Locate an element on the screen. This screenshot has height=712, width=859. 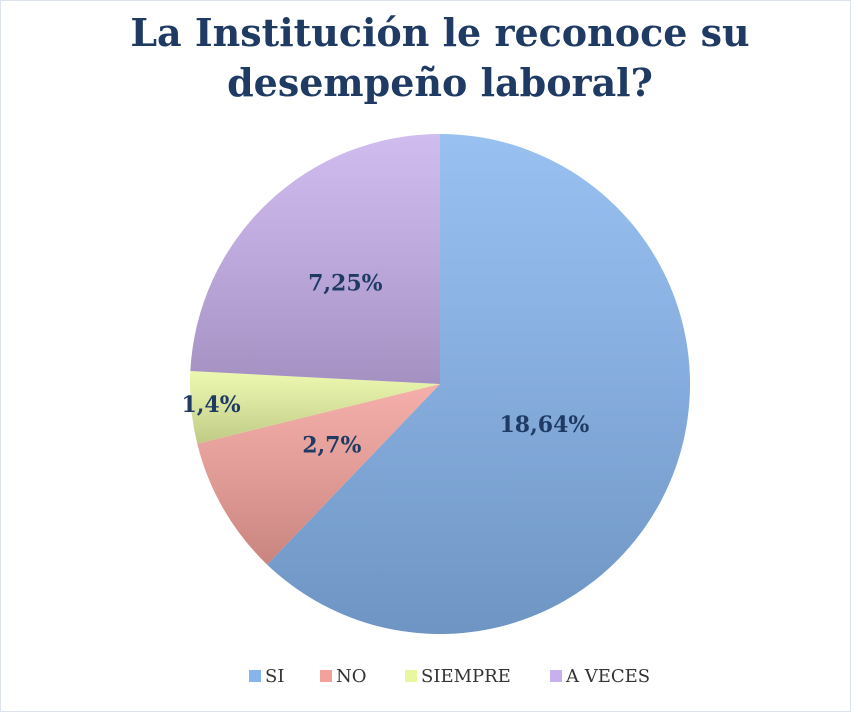
legend-label: A VECES is located at coordinates (607, 676).